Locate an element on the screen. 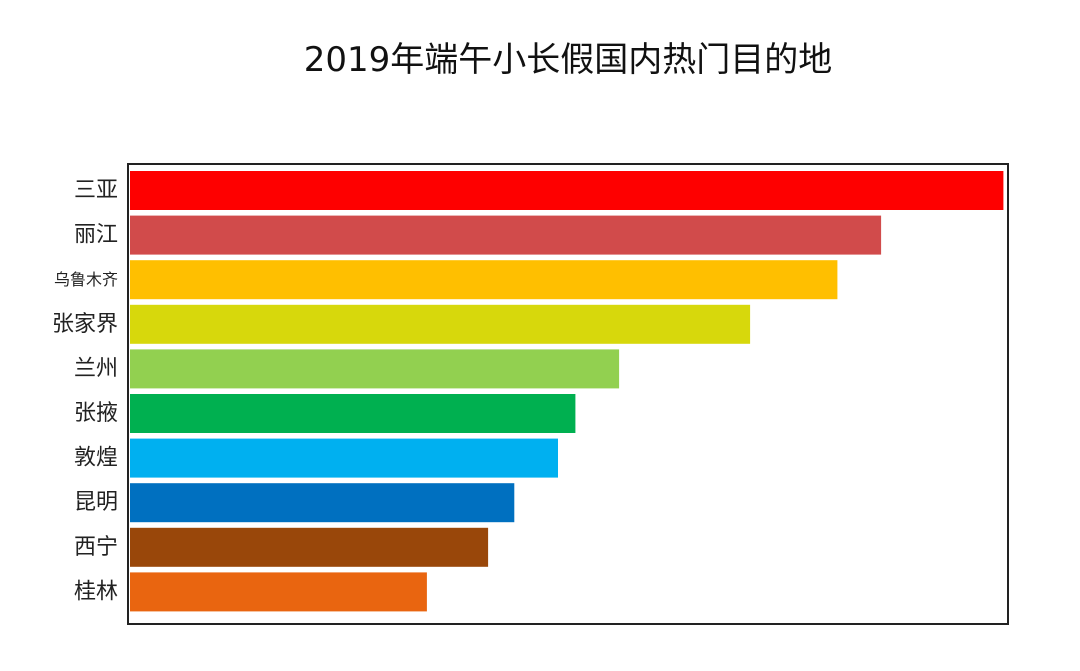  category-label-7: 昆明 is located at coordinates (96, 502).